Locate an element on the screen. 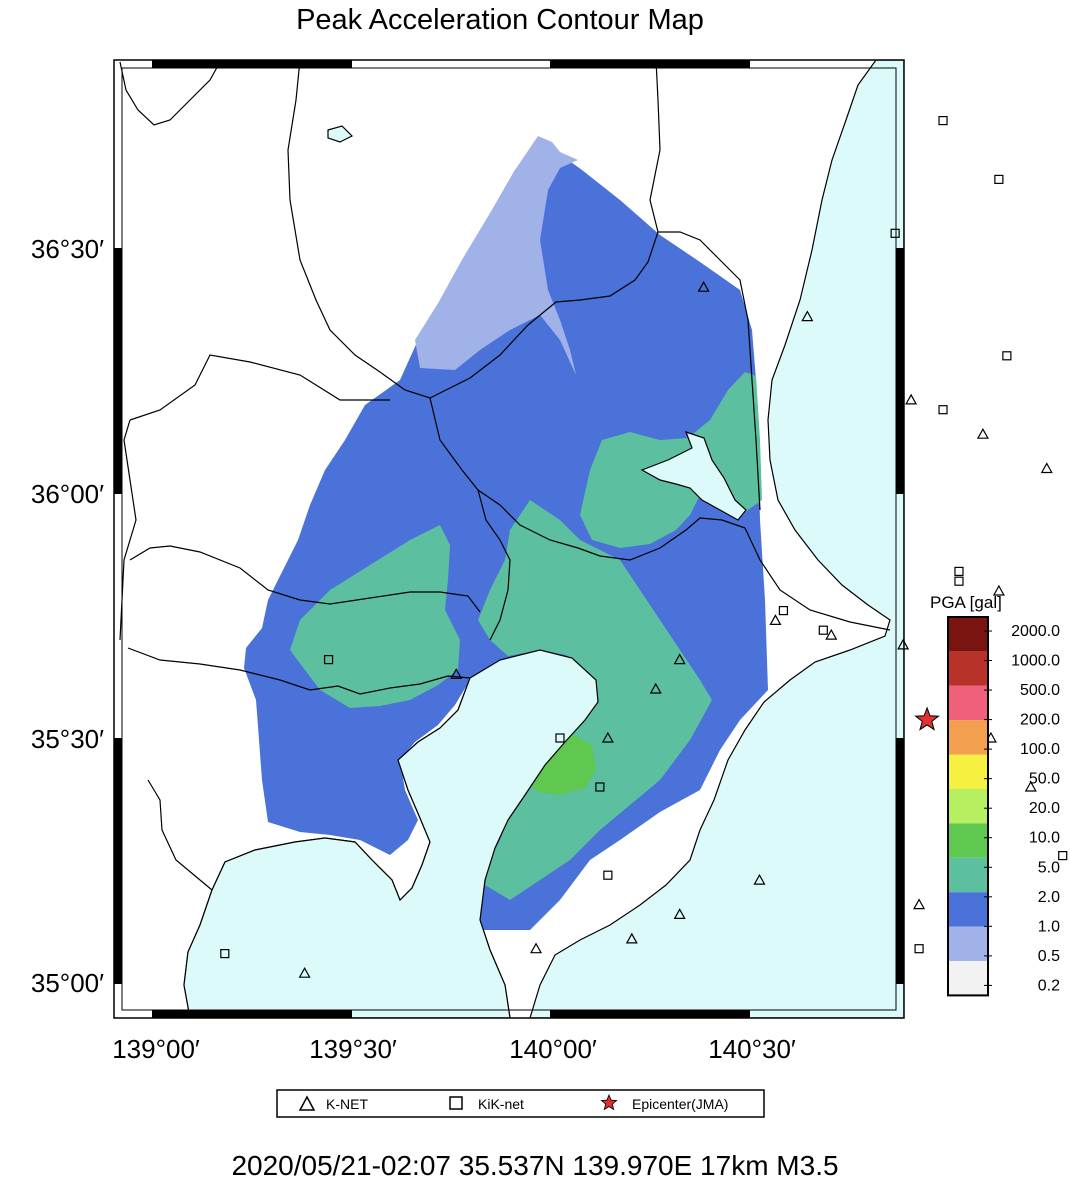 This screenshot has height=1200, width=1070. colorbar-boxes is located at coordinates (968, 806).